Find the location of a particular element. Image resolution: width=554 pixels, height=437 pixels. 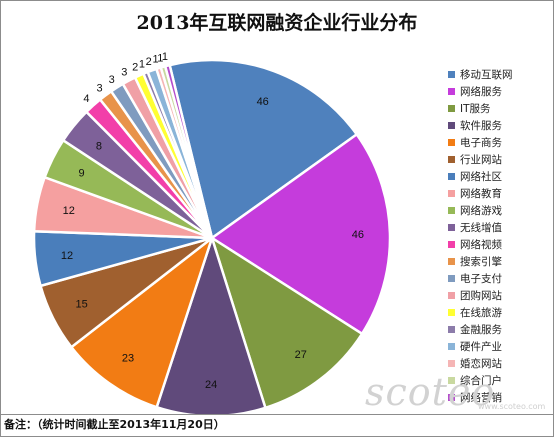

legend-label: 网络游戏 is located at coordinates (481, 211).